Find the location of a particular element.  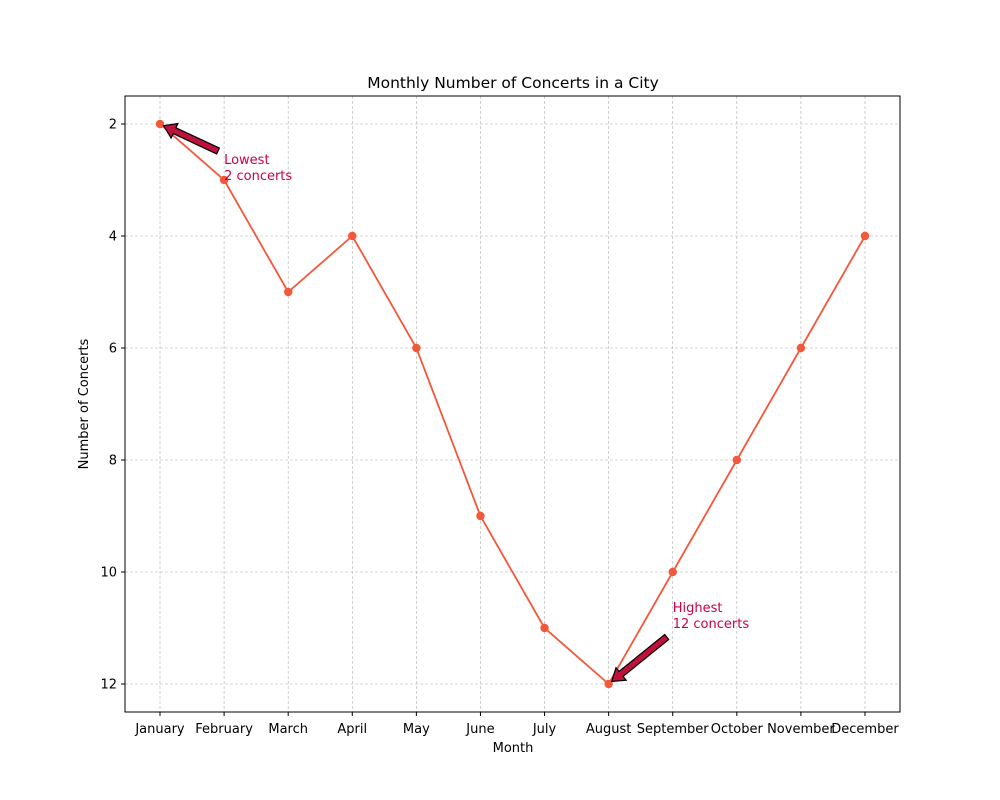

annotation-text-line2: 2 concerts is located at coordinates (258, 176).